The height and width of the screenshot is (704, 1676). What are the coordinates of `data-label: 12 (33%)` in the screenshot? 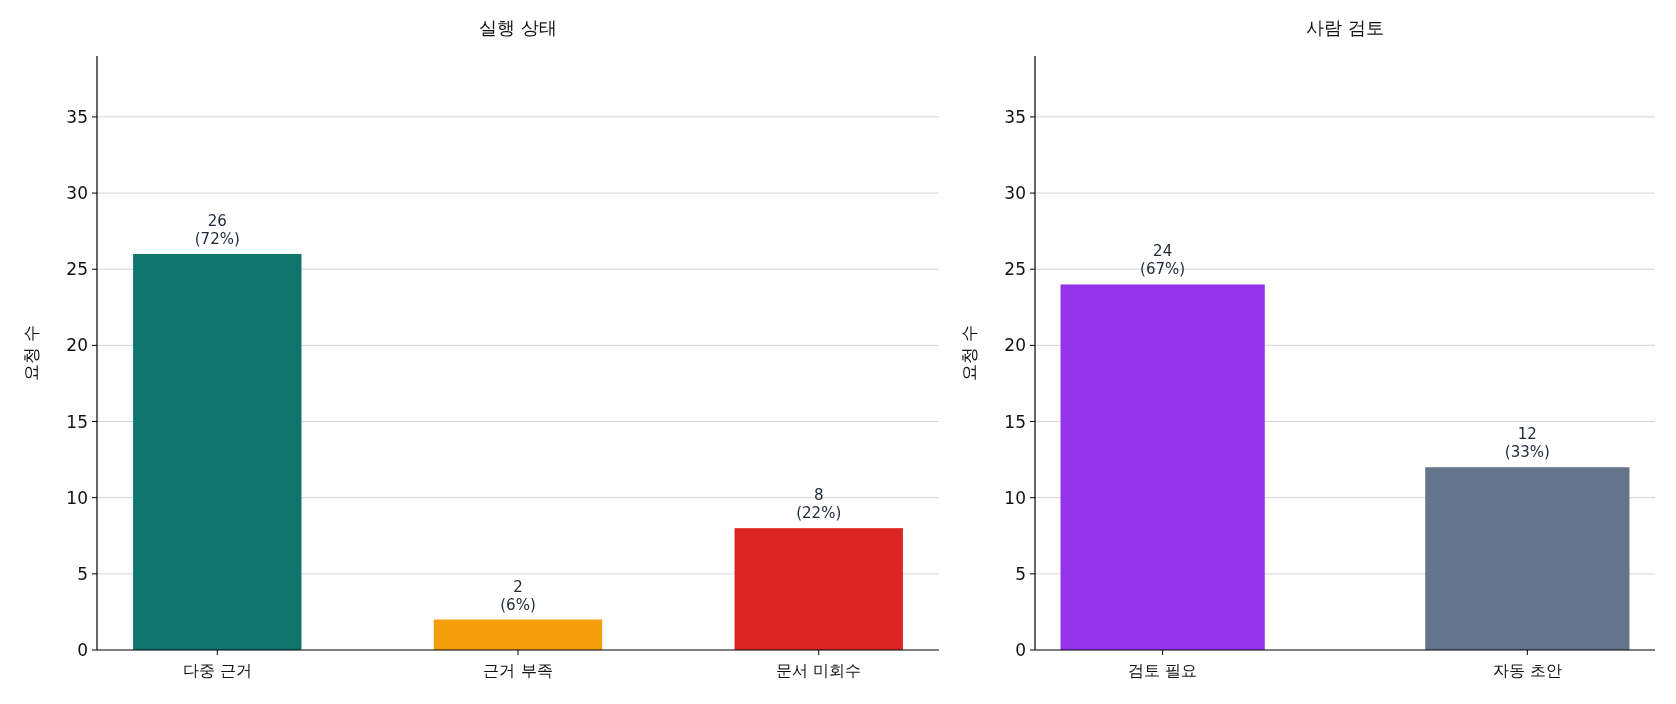 It's located at (1527, 443).